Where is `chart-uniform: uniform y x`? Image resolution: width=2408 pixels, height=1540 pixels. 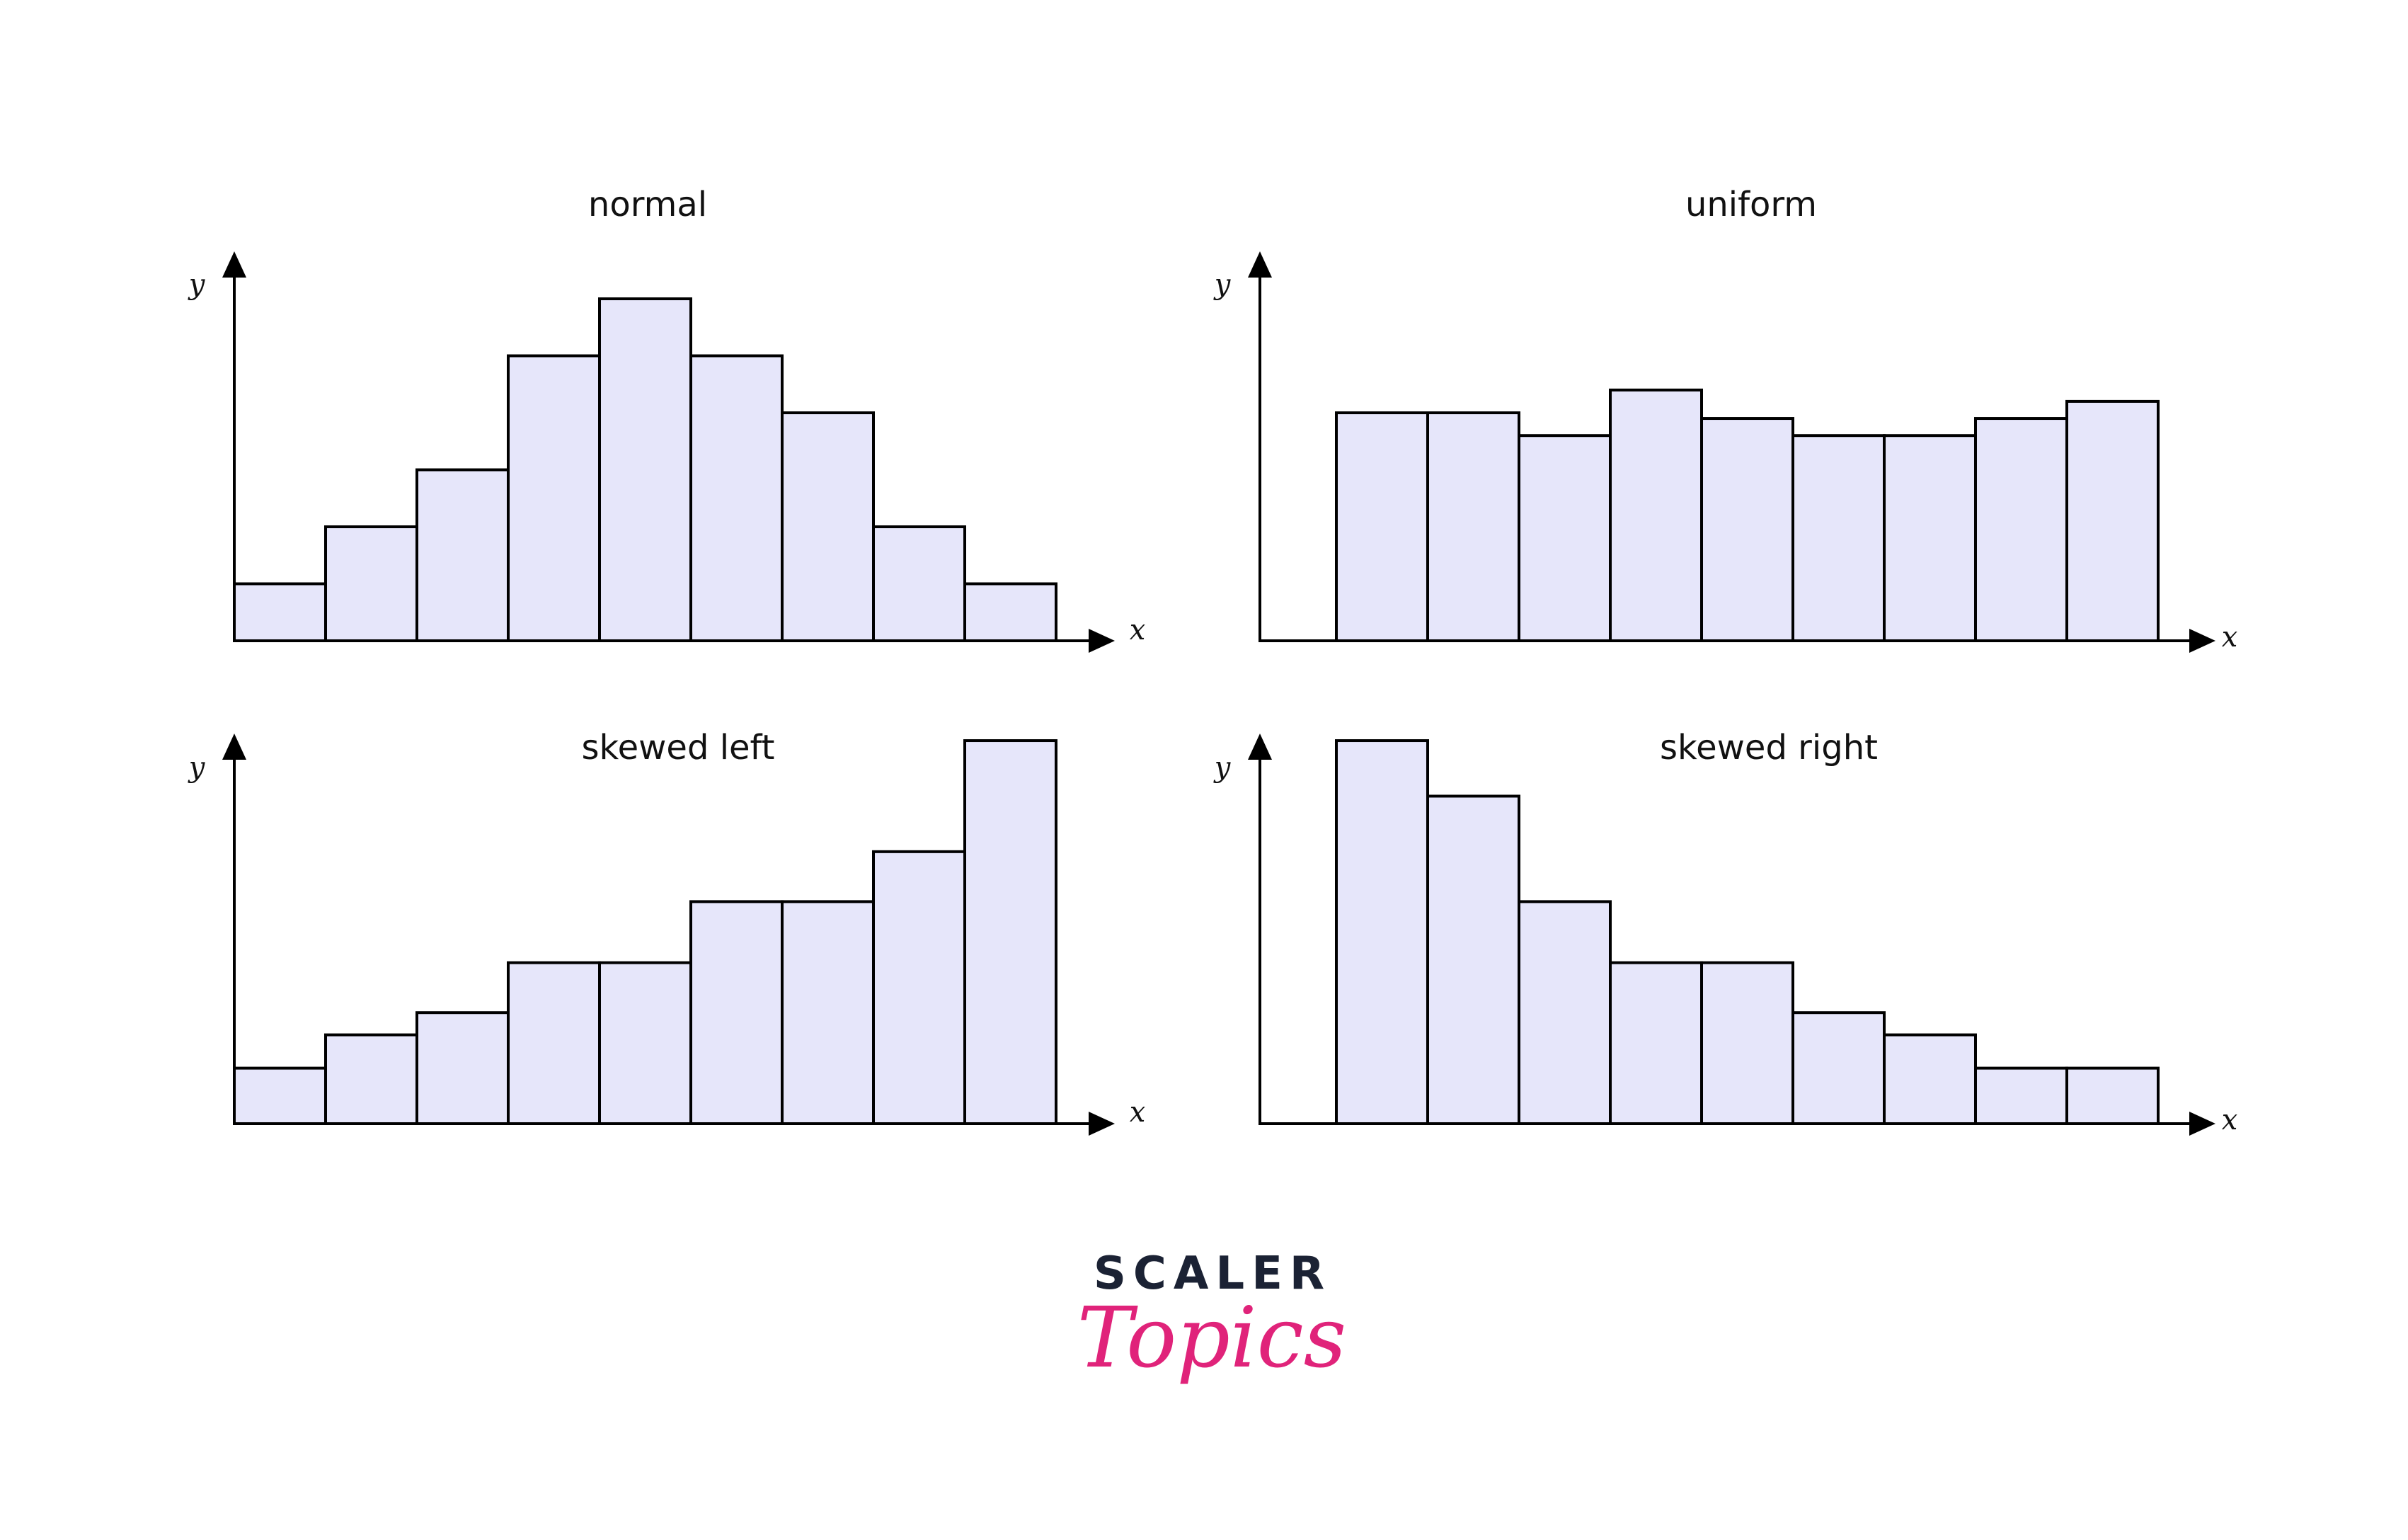 chart-uniform: uniform y x is located at coordinates (1725, 420).